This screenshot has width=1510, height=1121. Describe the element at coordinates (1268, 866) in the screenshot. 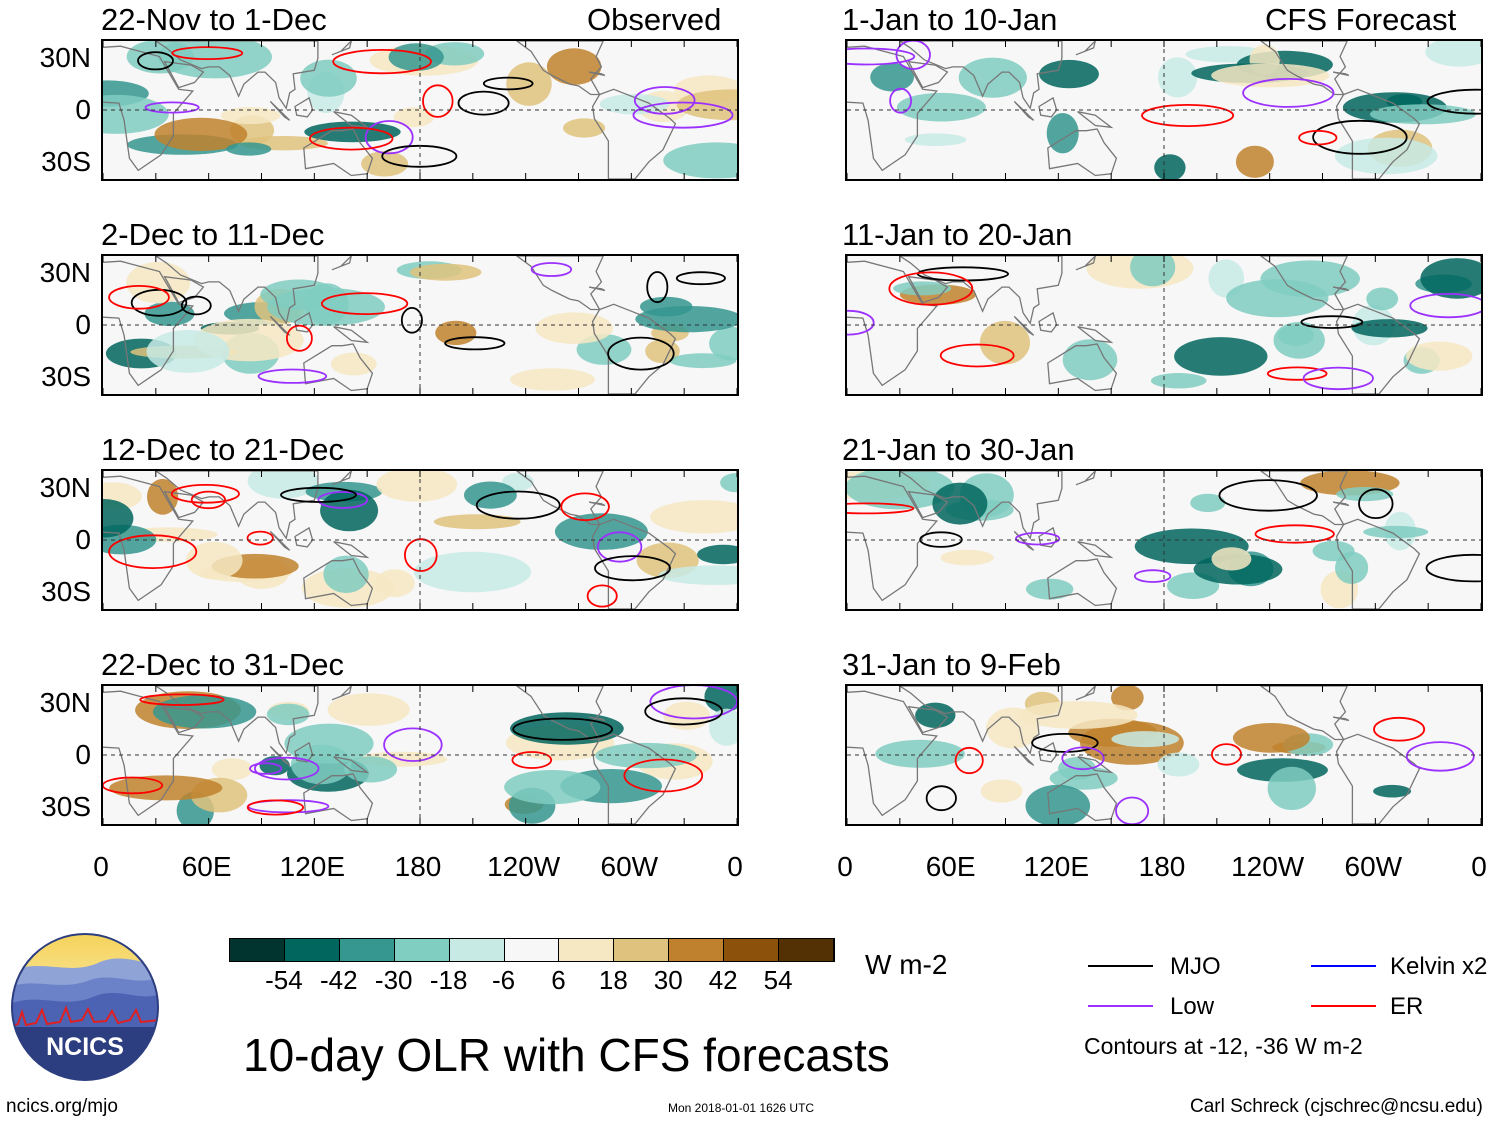

I see `lon-label: 120W` at that location.